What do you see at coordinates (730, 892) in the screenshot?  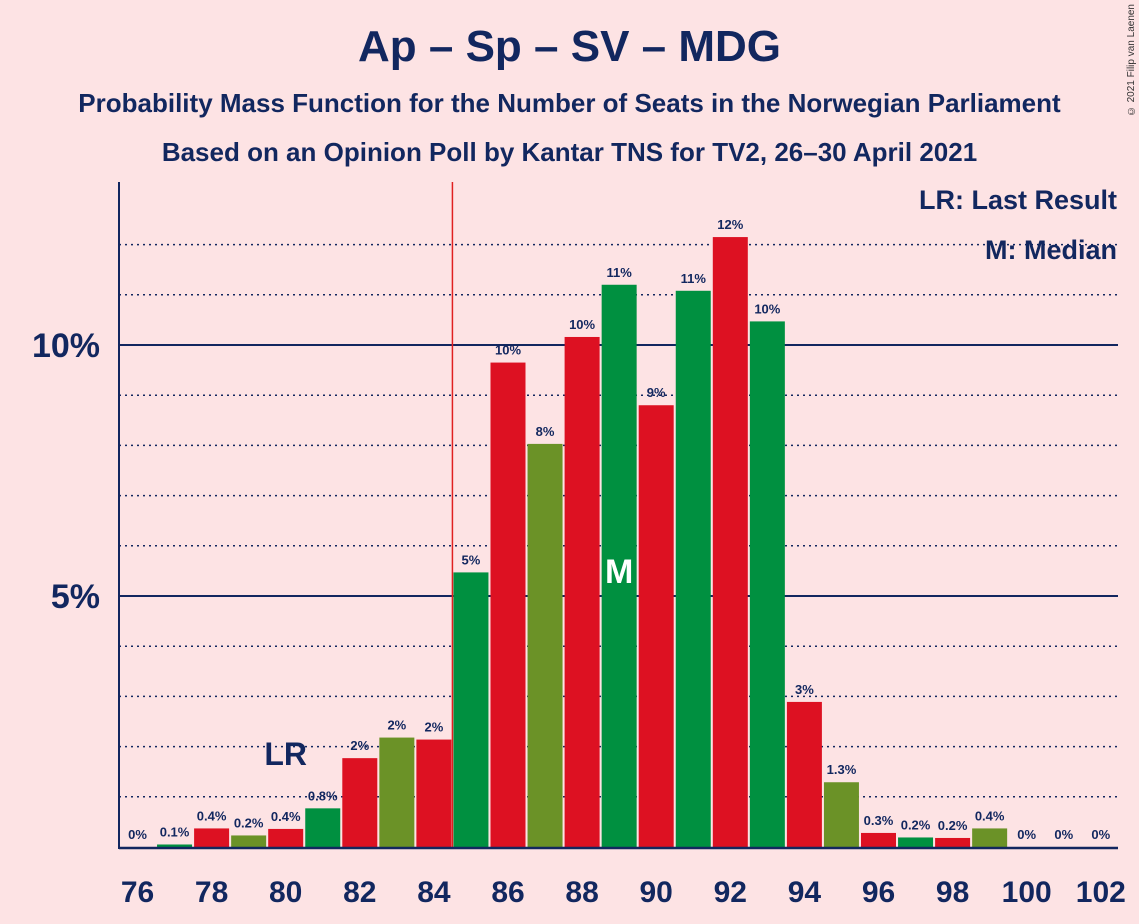 I see `x-tick-label: 92` at bounding box center [730, 892].